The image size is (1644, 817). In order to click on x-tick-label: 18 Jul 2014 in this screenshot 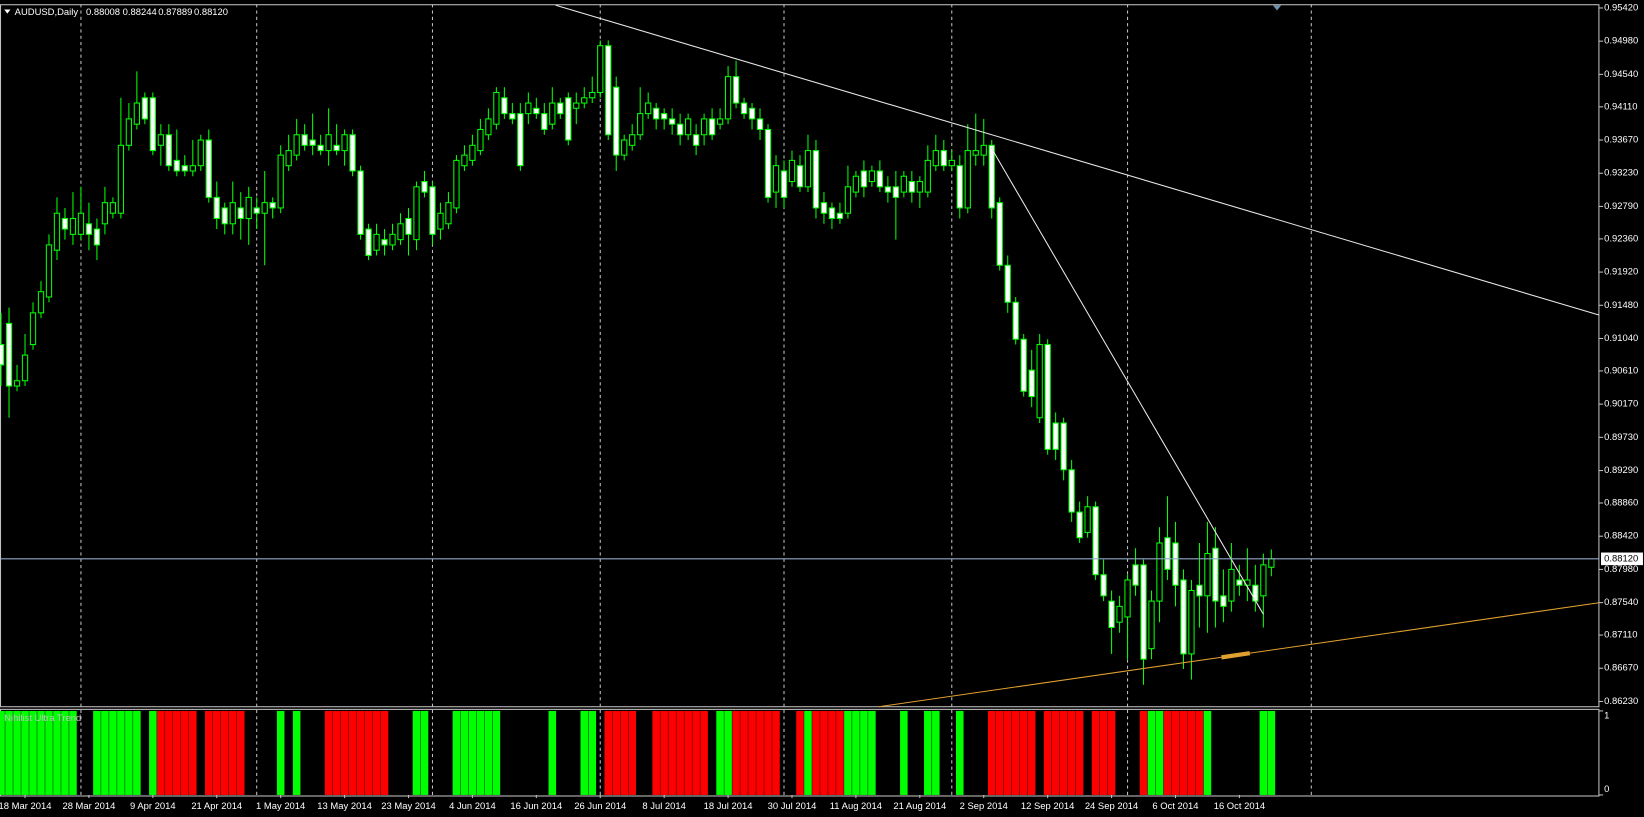, I will do `click(728, 806)`.